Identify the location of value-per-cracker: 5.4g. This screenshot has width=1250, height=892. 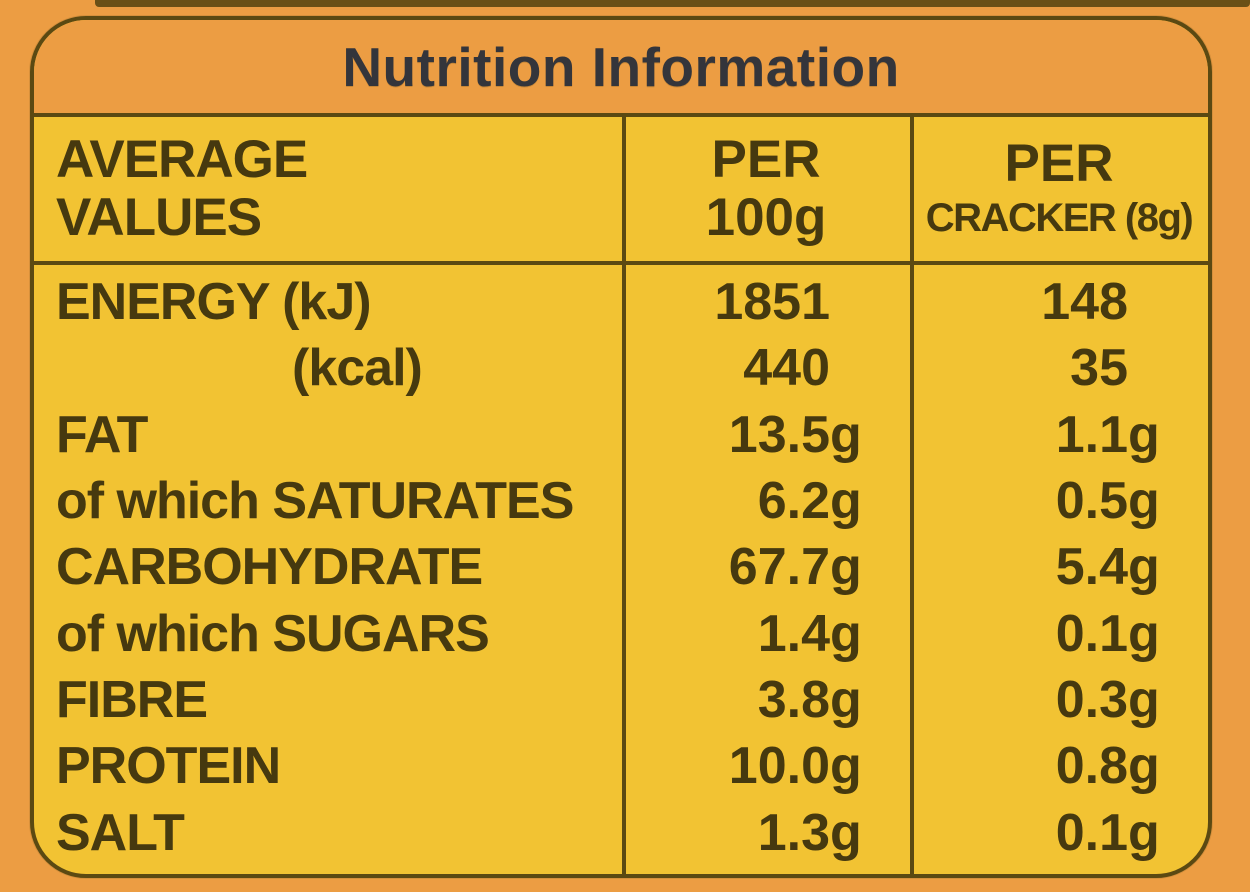
(1059, 567).